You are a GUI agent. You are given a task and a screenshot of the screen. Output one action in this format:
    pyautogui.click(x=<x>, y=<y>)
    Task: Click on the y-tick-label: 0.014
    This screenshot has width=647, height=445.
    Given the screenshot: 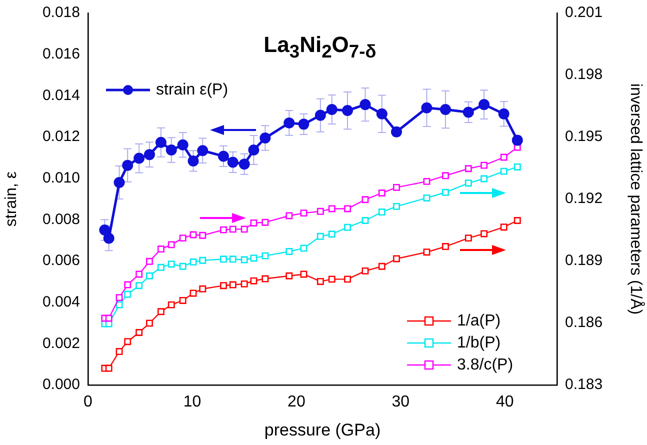 What is the action you would take?
    pyautogui.click(x=61, y=95)
    